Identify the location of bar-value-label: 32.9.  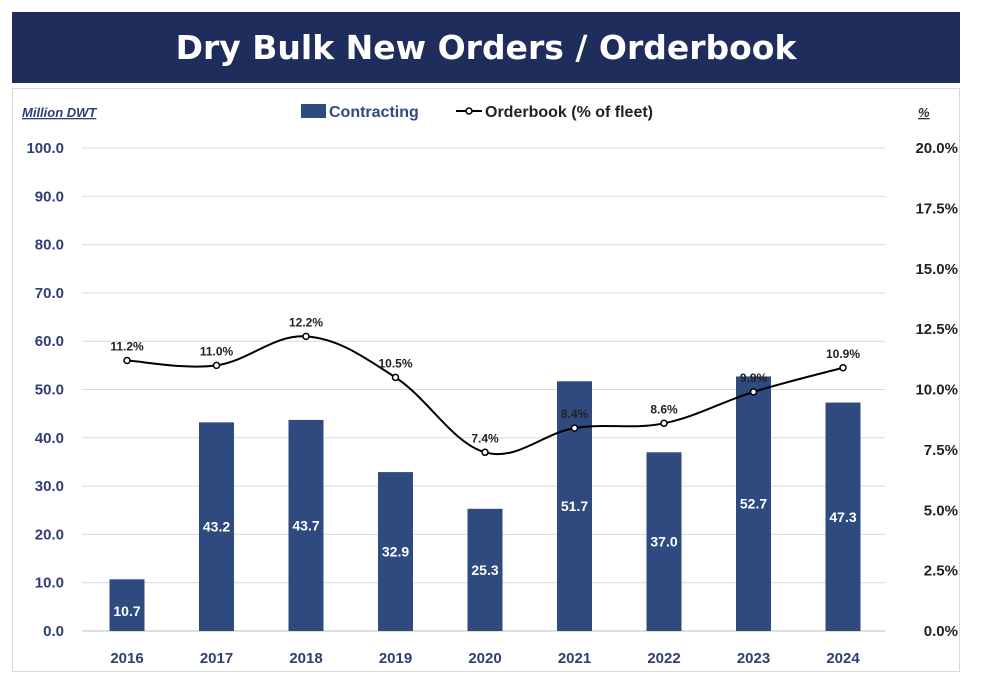
(395, 552).